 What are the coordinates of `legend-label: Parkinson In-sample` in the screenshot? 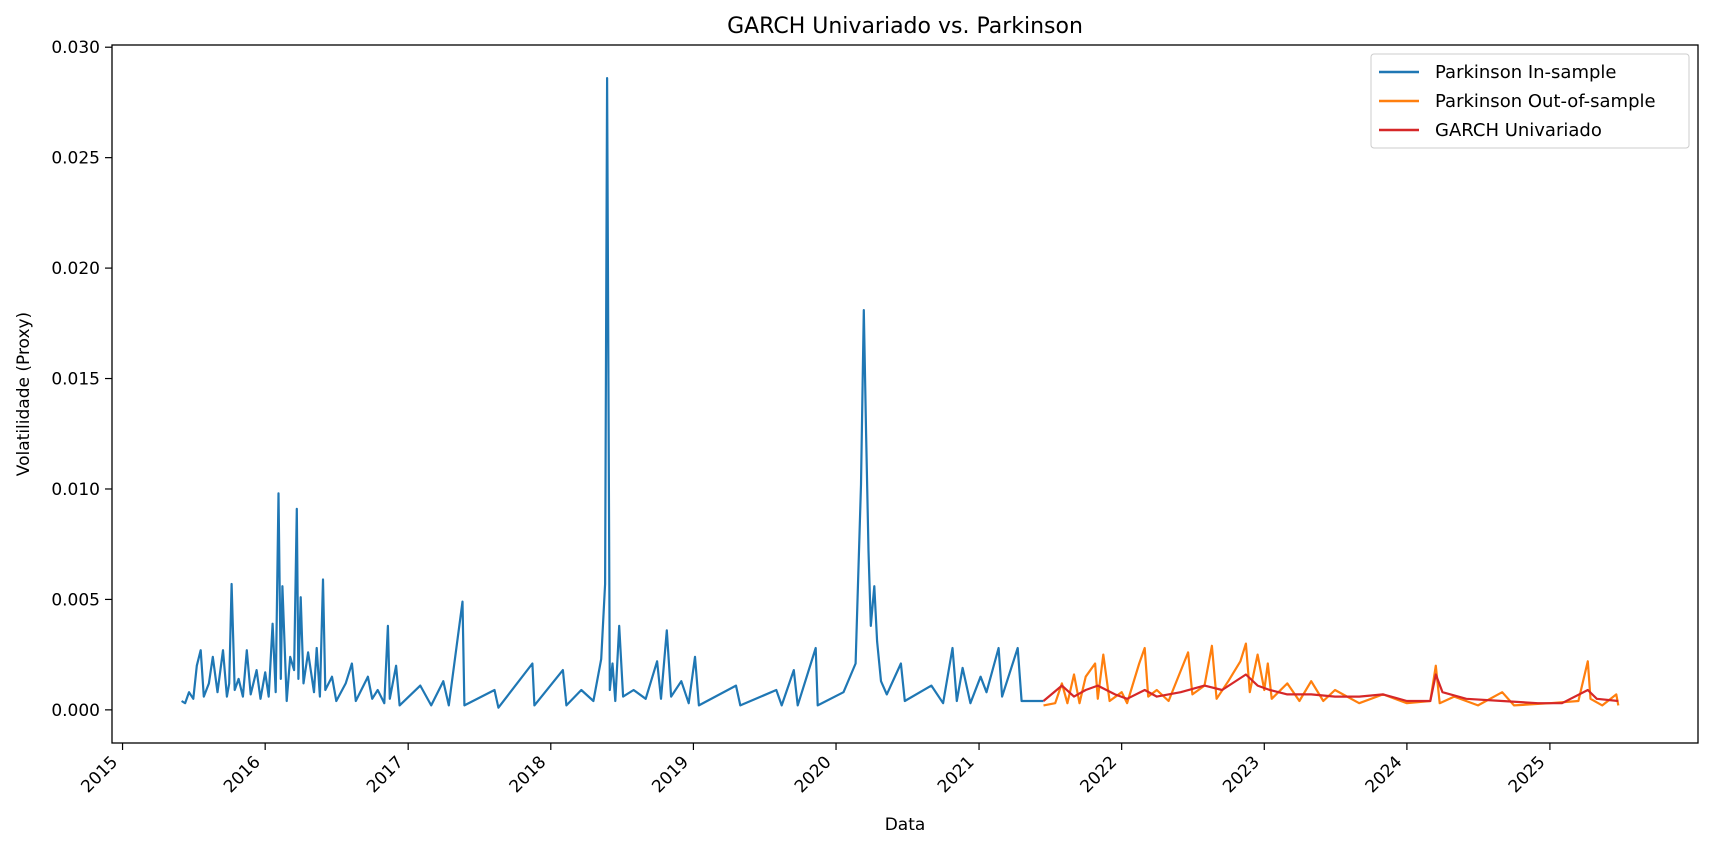 It's located at (1526, 72).